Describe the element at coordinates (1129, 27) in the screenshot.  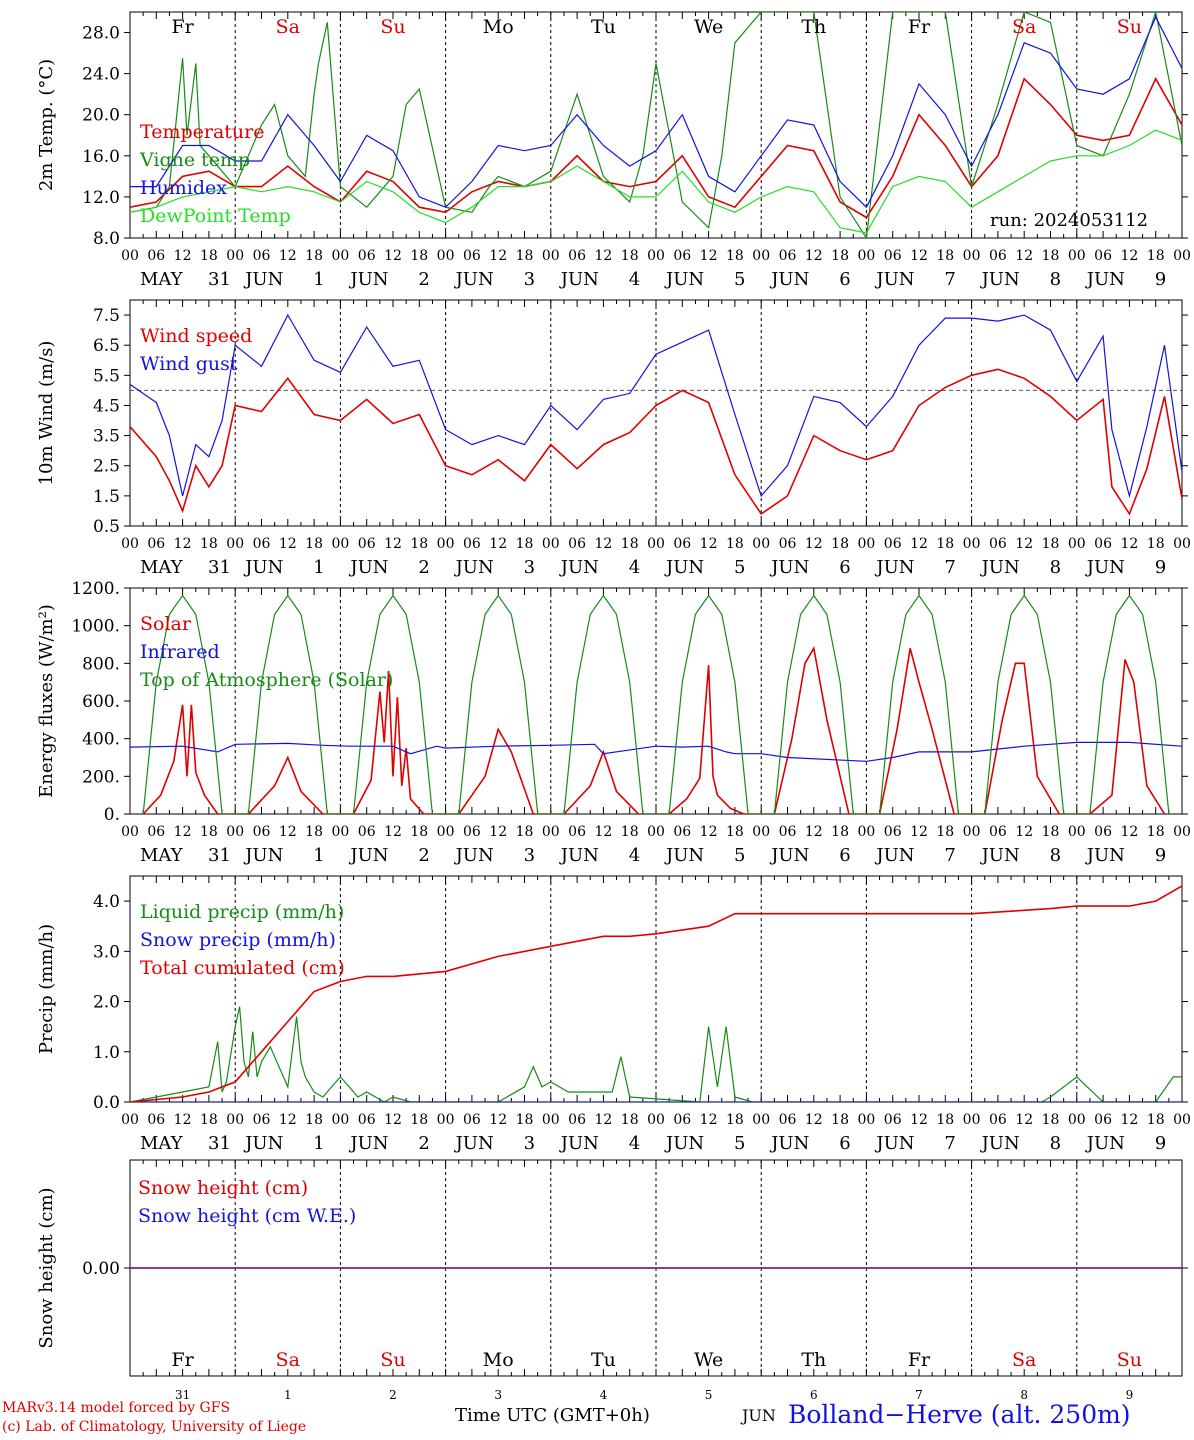
I see `weekday-label: Su` at that location.